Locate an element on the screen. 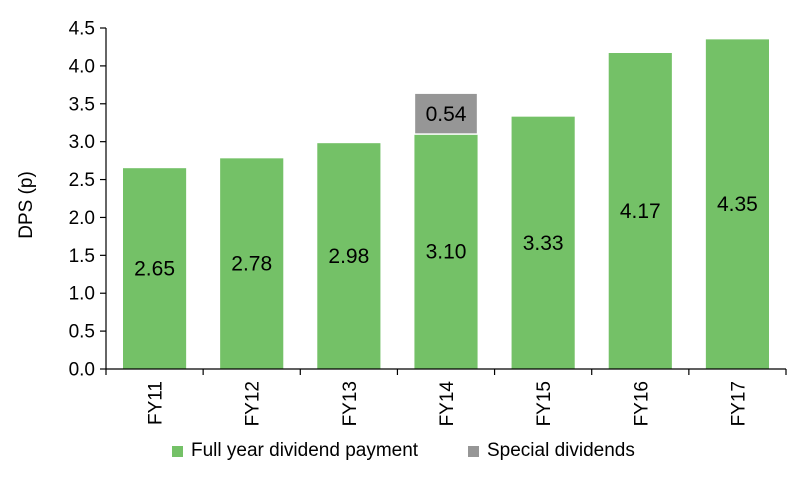  data-label: 4.35 is located at coordinates (737, 204).